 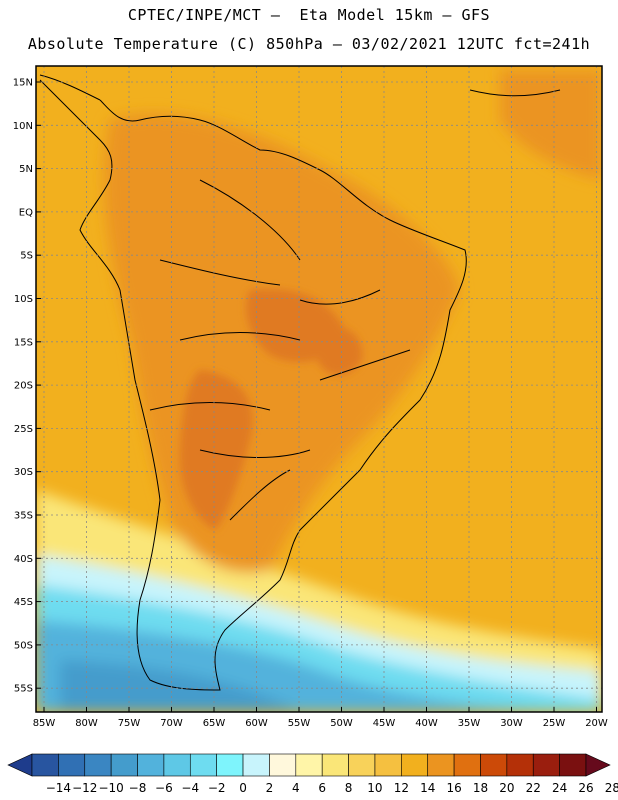 What do you see at coordinates (164, 788) in the screenshot?
I see `colorbar-label: −6` at bounding box center [164, 788].